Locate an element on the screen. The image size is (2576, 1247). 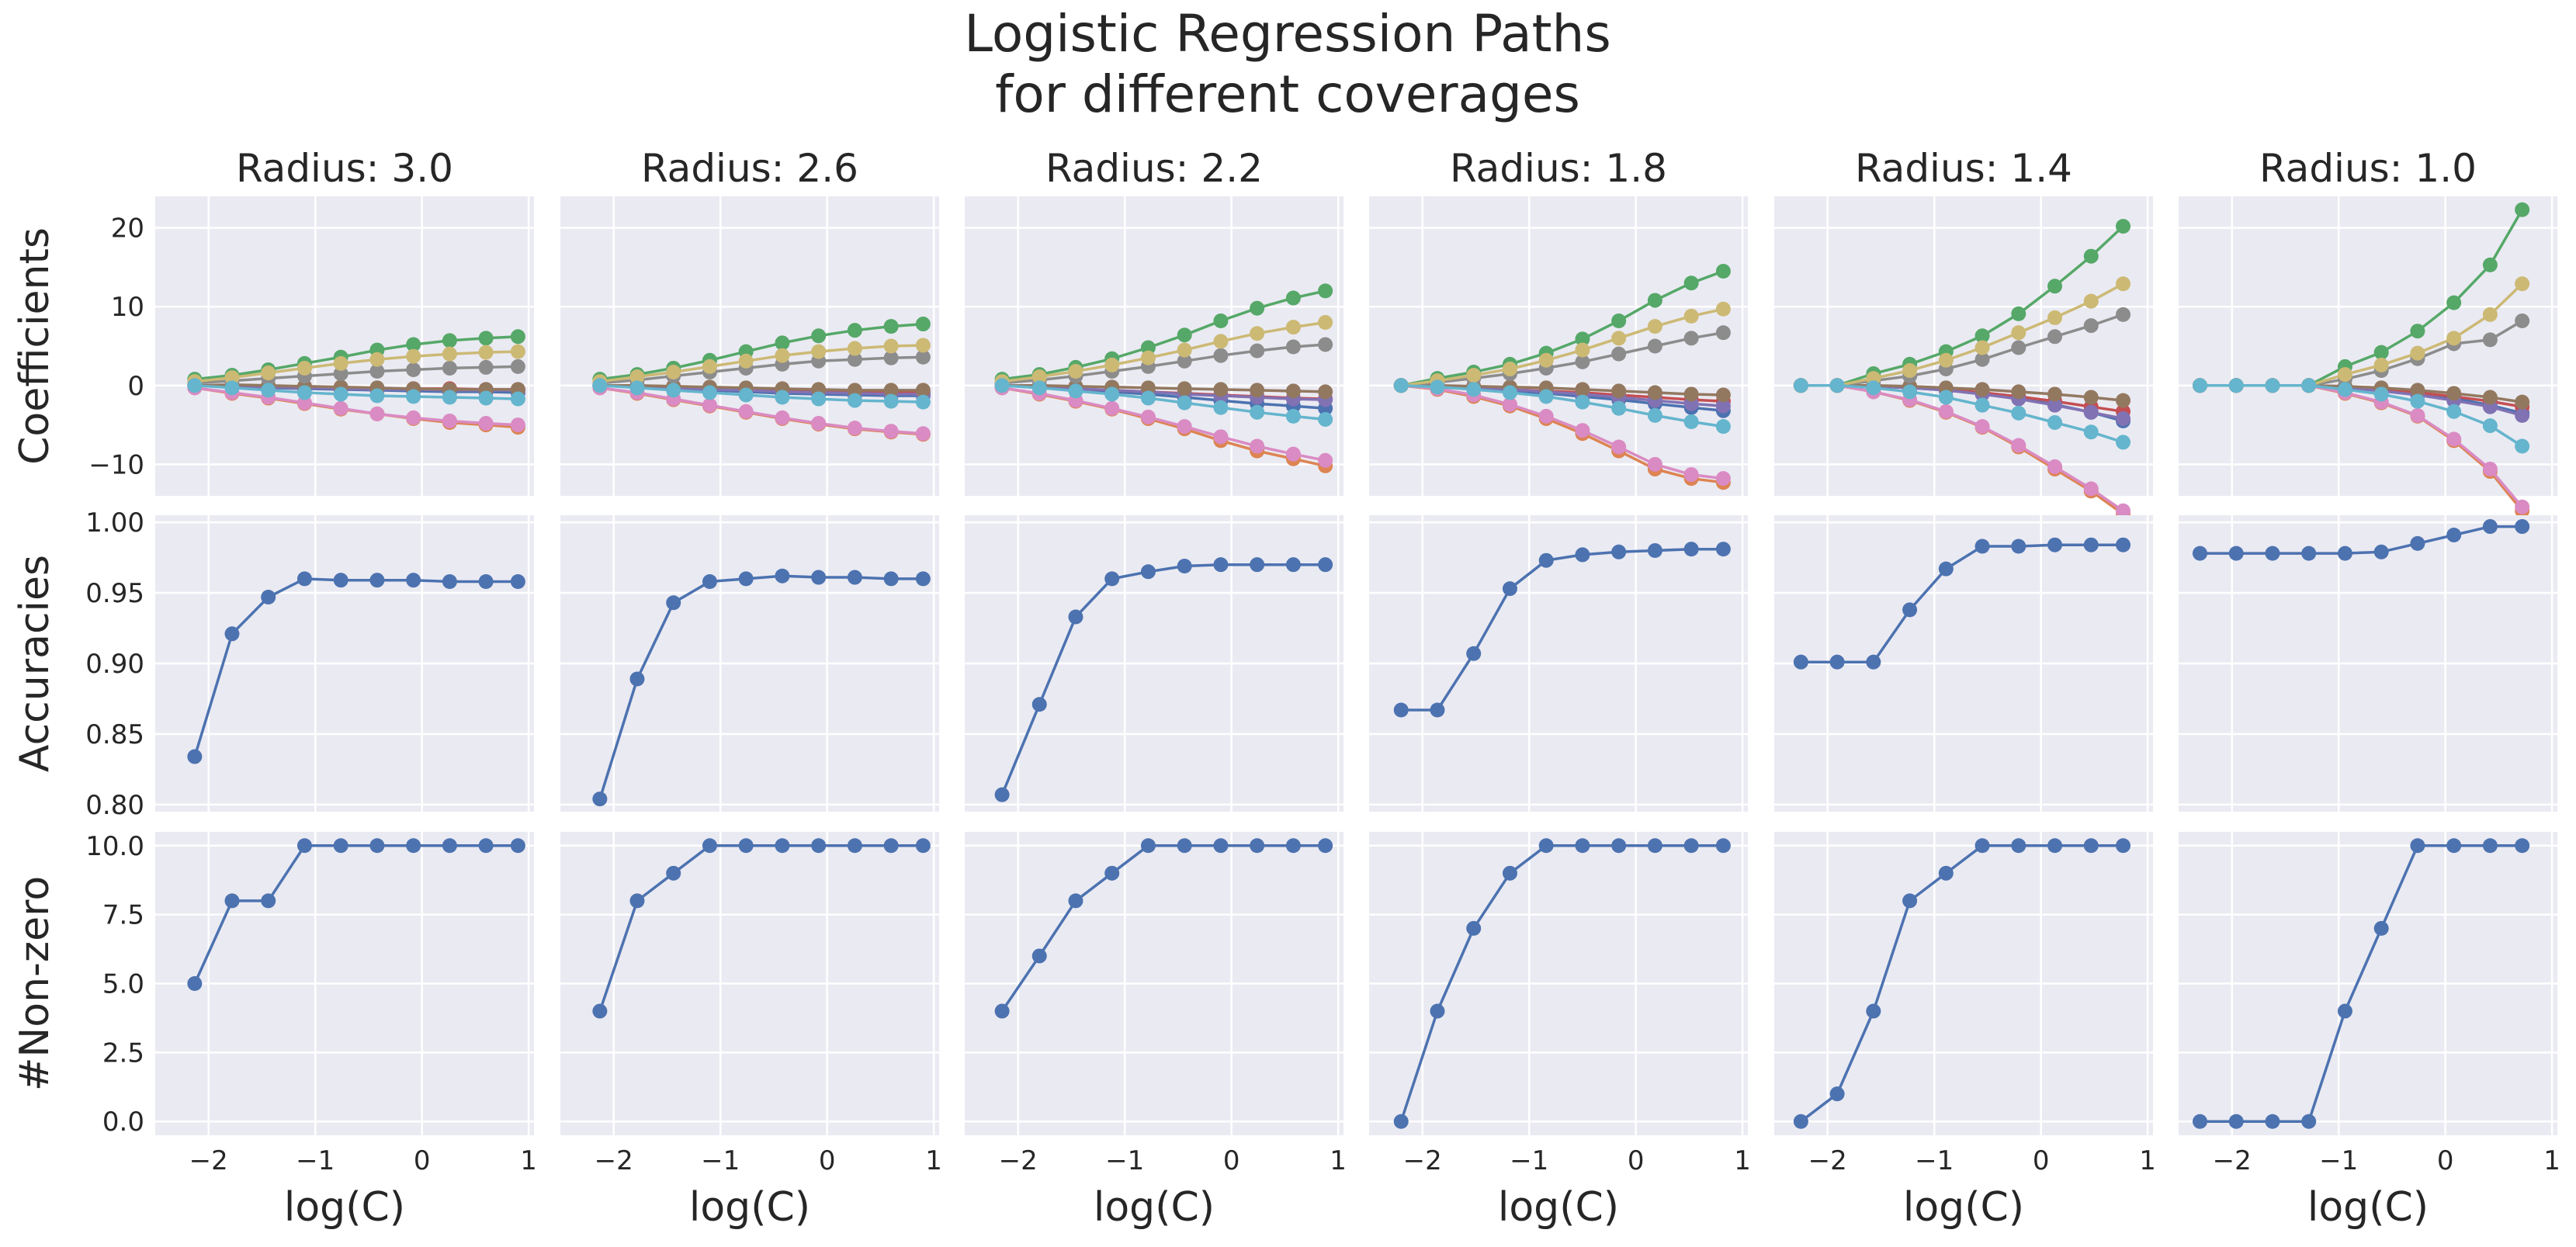
y-tick-label: 0.95 is located at coordinates (114, 594).